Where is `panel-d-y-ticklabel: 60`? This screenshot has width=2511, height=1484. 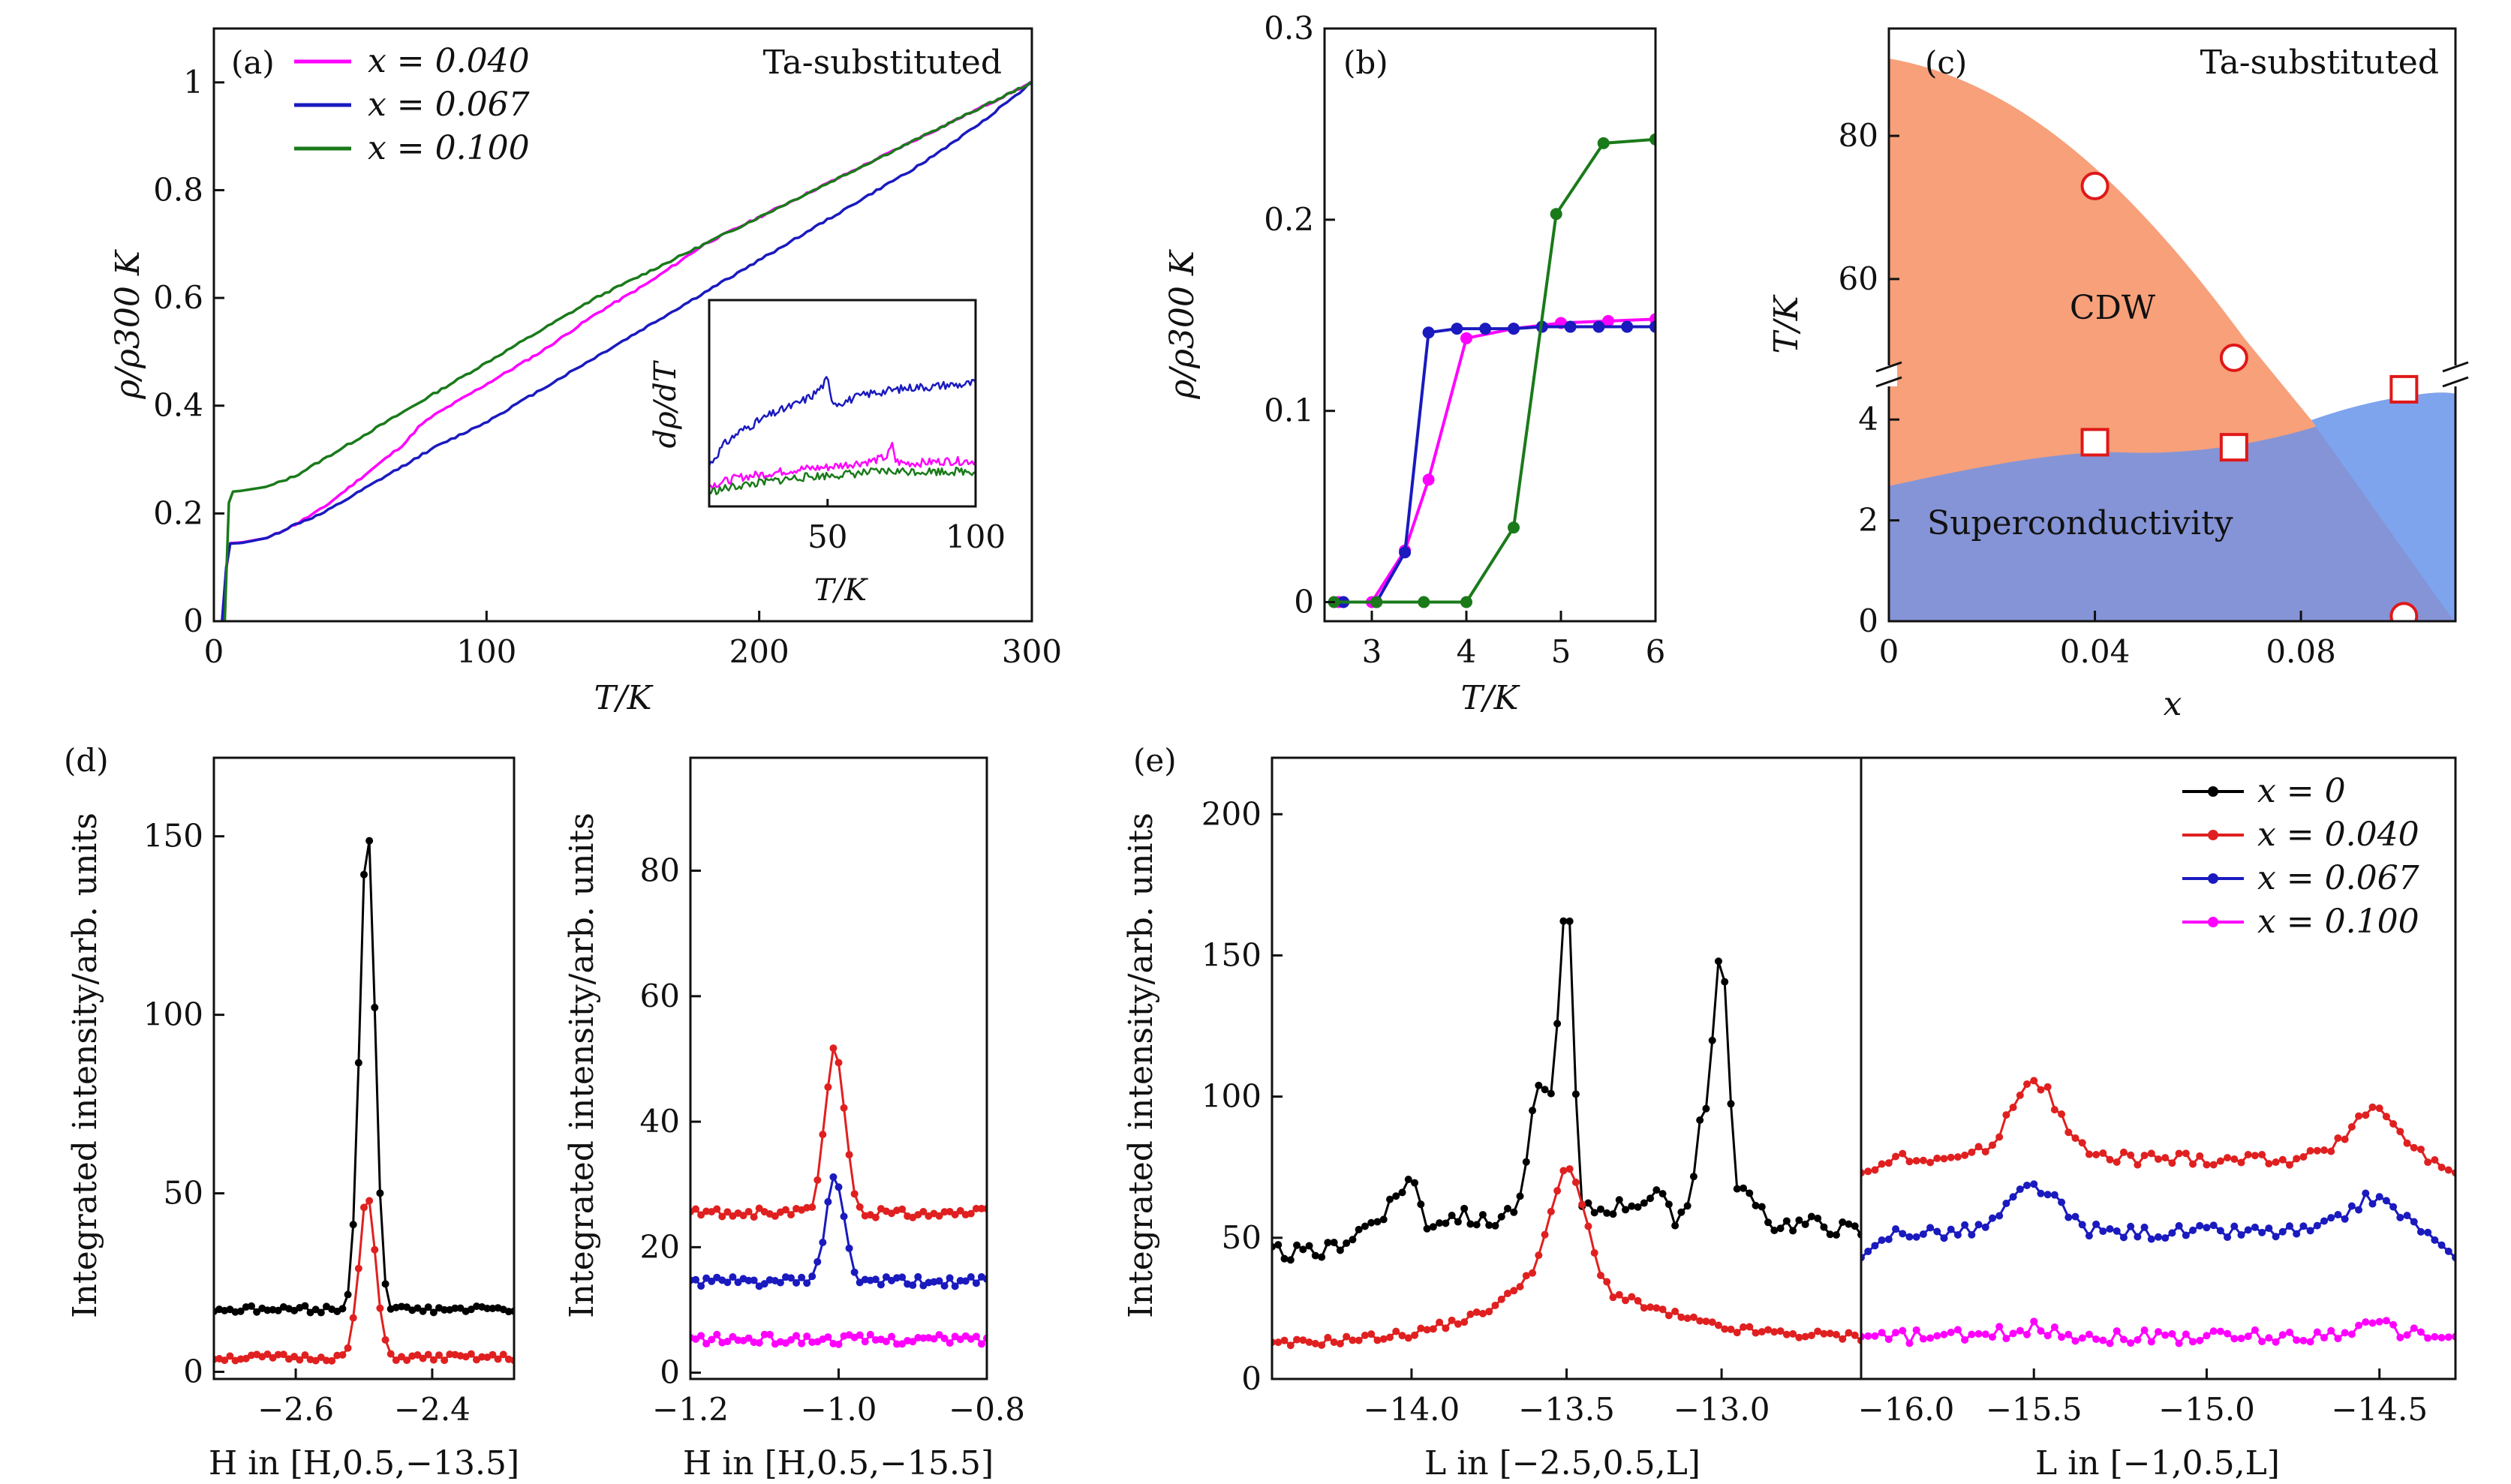 panel-d-y-ticklabel: 60 is located at coordinates (660, 996).